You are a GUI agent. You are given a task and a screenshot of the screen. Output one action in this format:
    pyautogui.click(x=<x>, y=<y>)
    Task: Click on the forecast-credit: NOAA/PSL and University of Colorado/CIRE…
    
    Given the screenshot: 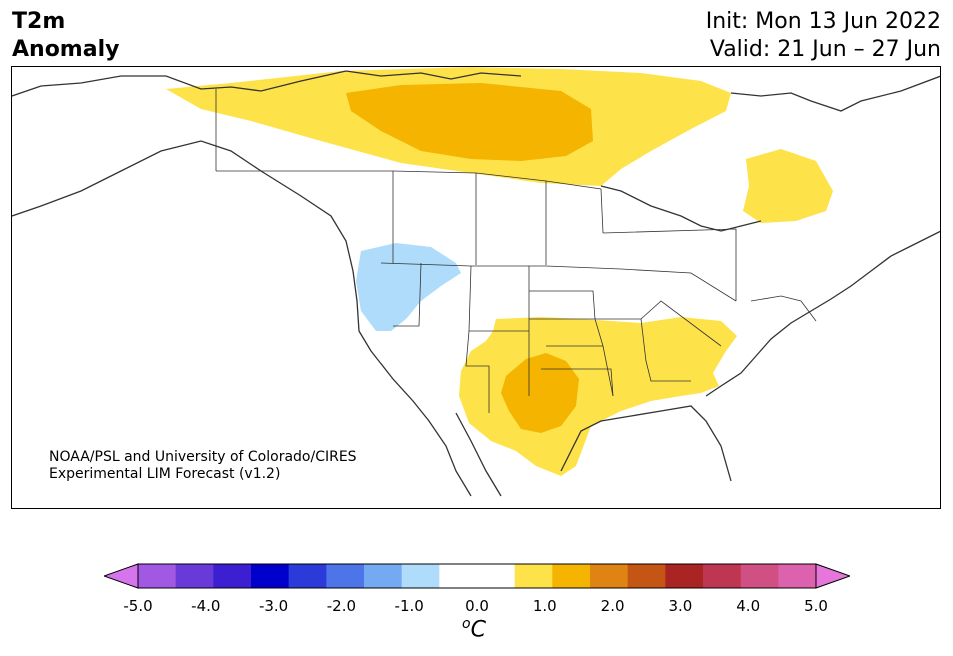 What is the action you would take?
    pyautogui.click(x=203, y=466)
    